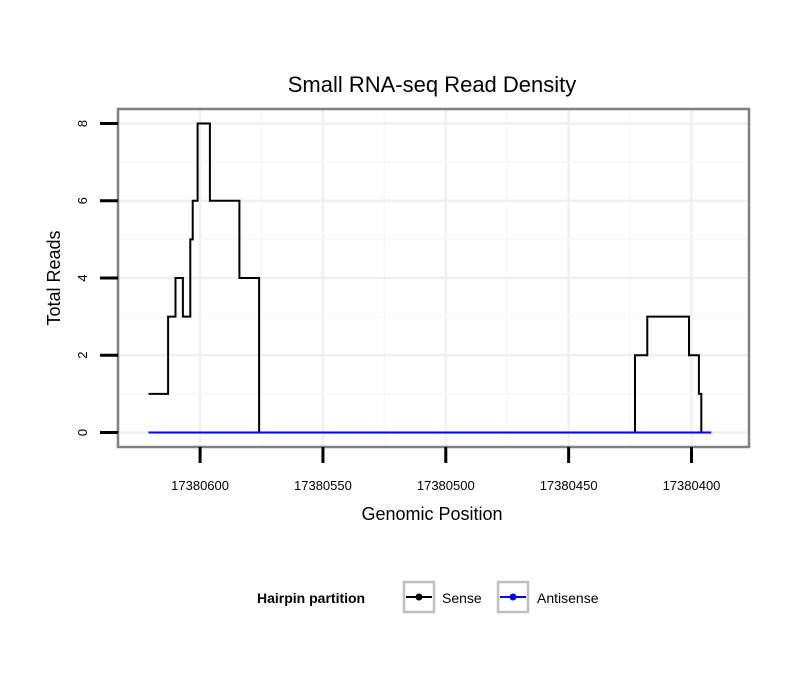 Image resolution: width=810 pixels, height=695 pixels. Describe the element at coordinates (311, 598) in the screenshot. I see `legend-title: Hairpin partition` at that location.